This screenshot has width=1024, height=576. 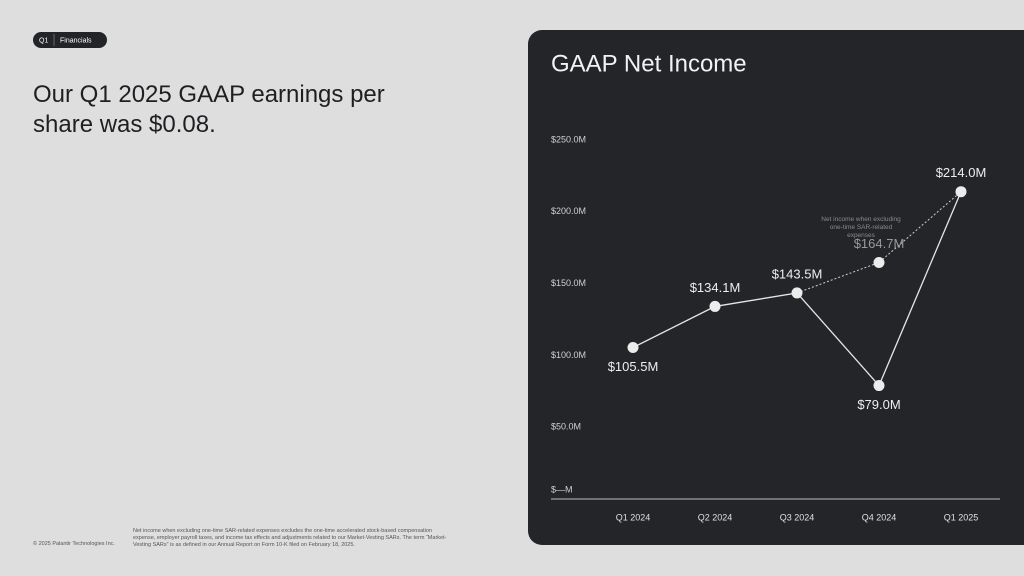 I want to click on dashed-line, so click(x=879, y=242).